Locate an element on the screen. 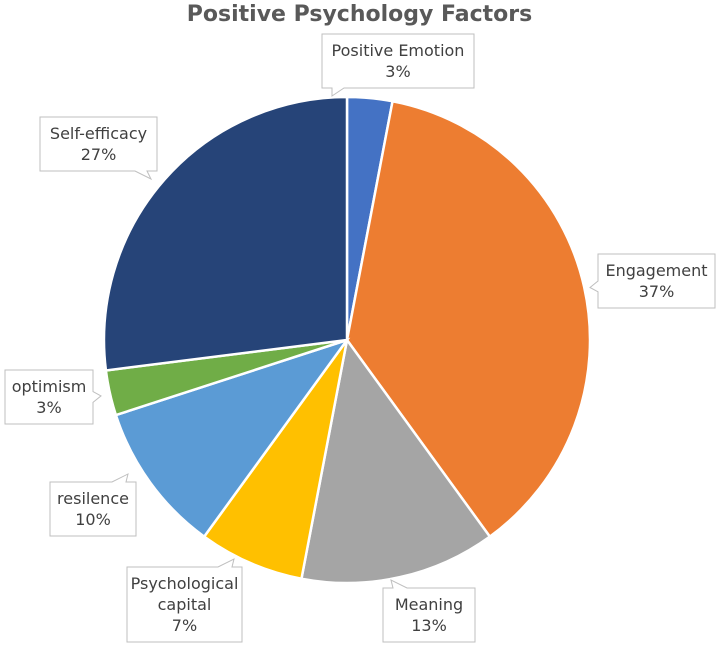 Image resolution: width=719 pixels, height=649 pixels. data-label-percent: 37% is located at coordinates (657, 291).